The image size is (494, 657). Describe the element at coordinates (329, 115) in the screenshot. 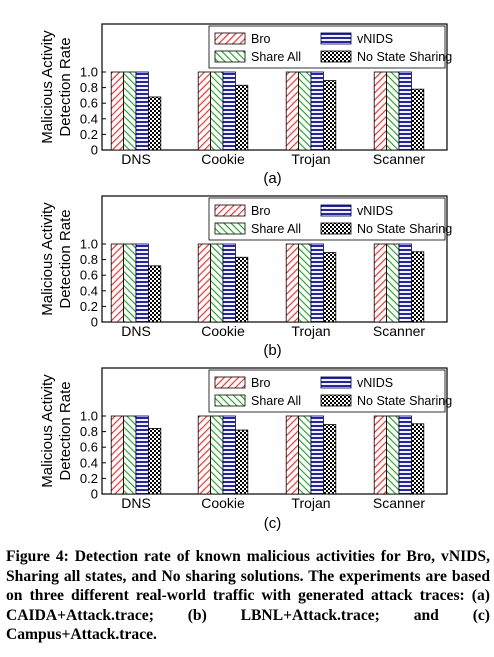

I see `bar-no-state-sharing-trojan` at that location.